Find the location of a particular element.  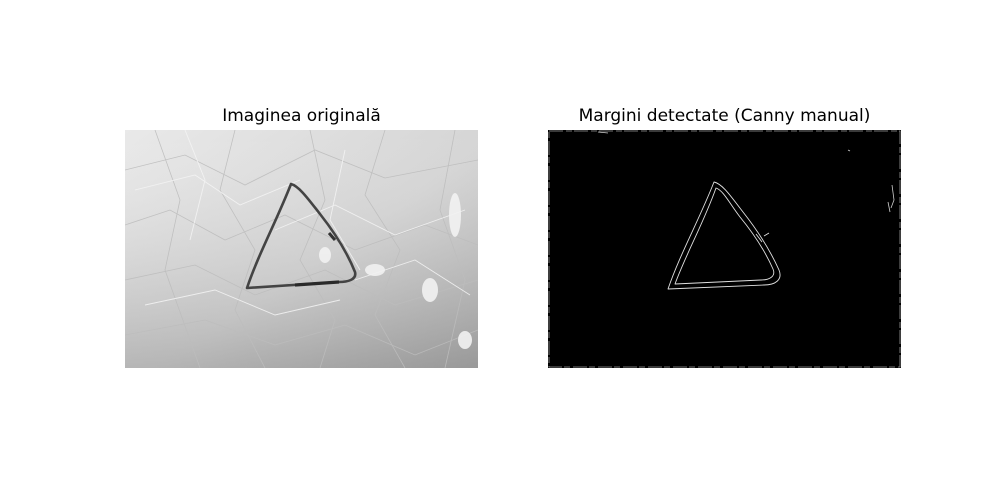

triangle-drawing is located at coordinates (301, 236).